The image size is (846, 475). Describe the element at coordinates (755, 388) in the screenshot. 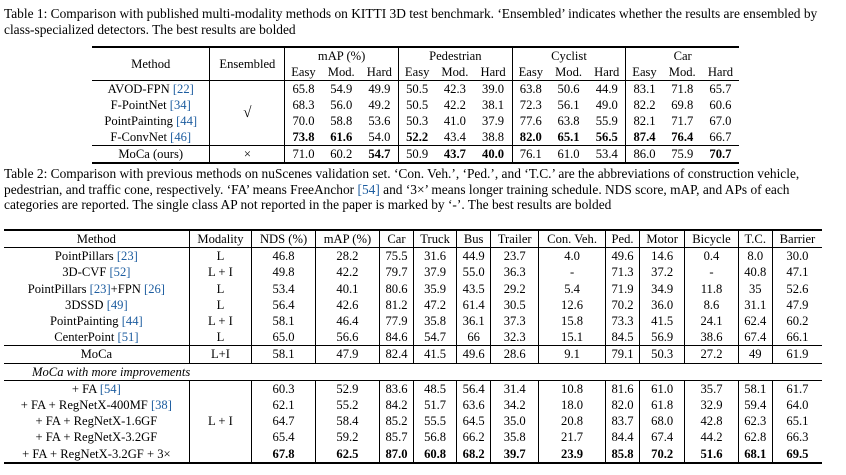

I see `t2-value-cell: 58.1` at that location.